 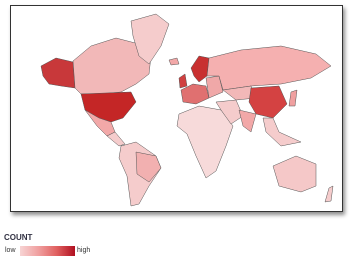 I want to click on greenland, so click(x=150, y=39).